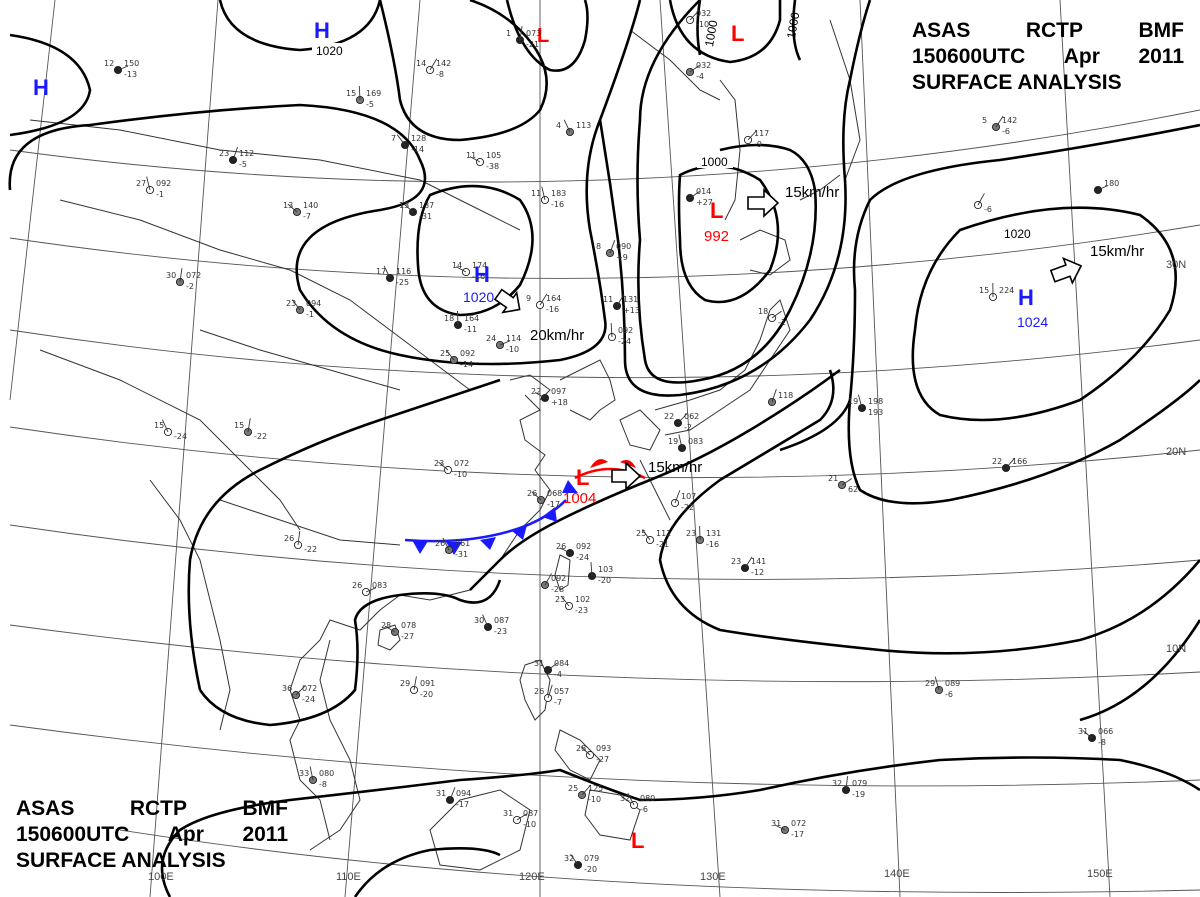 This screenshot has width=1200, height=897. What do you see at coordinates (585, 794) in the screenshot?
I see `station-plot: 25 125 -10` at bounding box center [585, 794].